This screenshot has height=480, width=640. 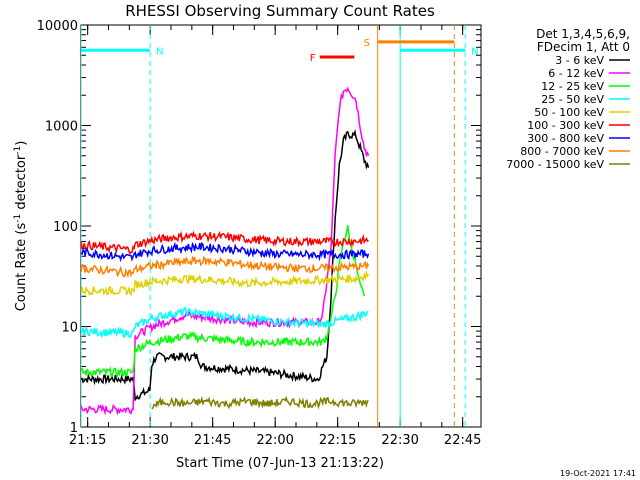 I want to click on x-axis-label: Start Time (07-Jun-13 21:13:22), so click(x=280, y=463).